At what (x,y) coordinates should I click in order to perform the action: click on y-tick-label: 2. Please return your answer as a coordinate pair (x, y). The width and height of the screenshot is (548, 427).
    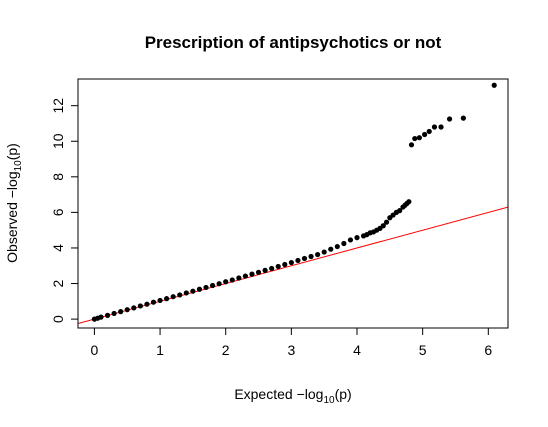
    Looking at the image, I should click on (58, 283).